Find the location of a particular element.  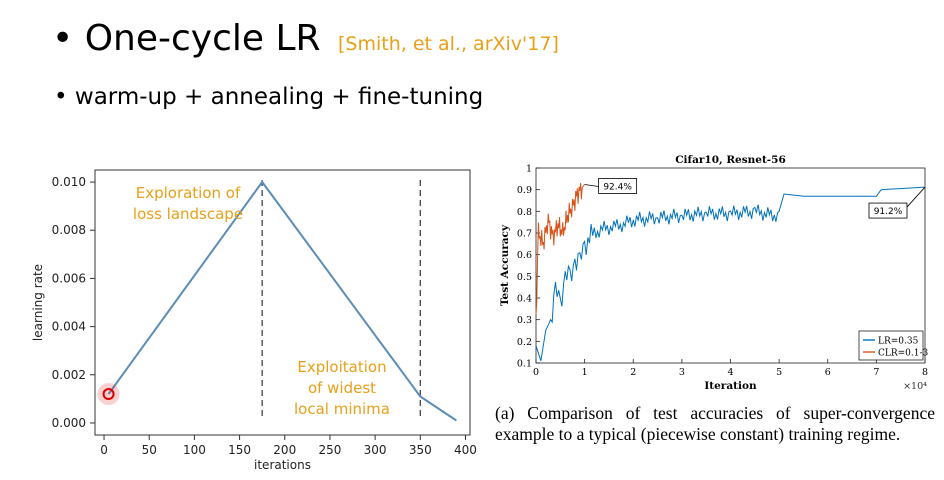

series-line-clr is located at coordinates (560, 249).